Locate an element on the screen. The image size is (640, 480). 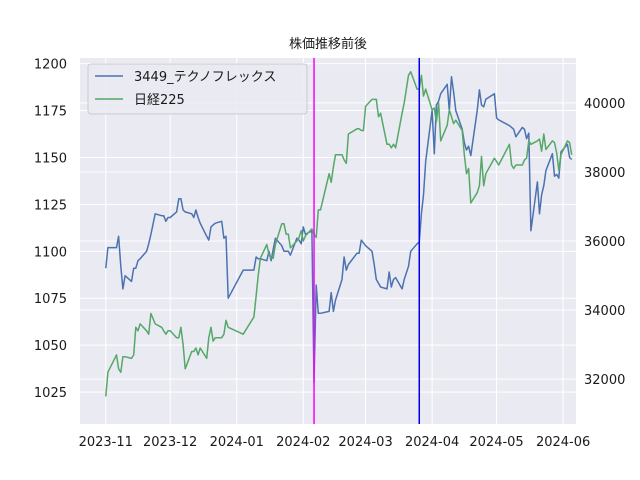
right-tick-label: 40000 is located at coordinates (604, 104).